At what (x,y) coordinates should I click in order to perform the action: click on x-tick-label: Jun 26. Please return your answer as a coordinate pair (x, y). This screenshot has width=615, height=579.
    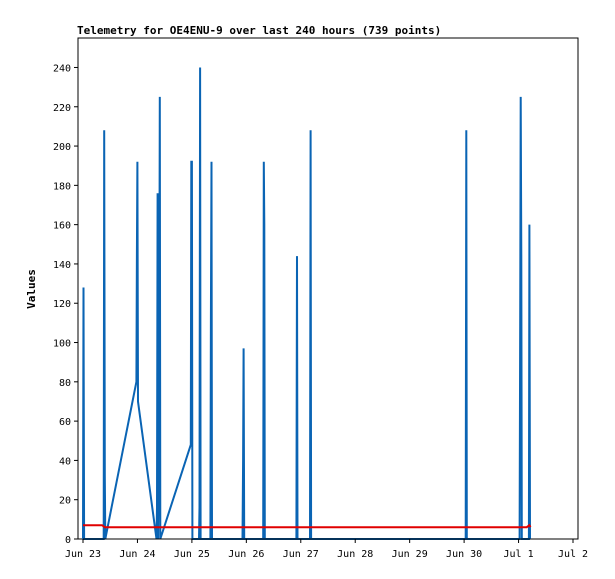
    Looking at the image, I should click on (246, 554).